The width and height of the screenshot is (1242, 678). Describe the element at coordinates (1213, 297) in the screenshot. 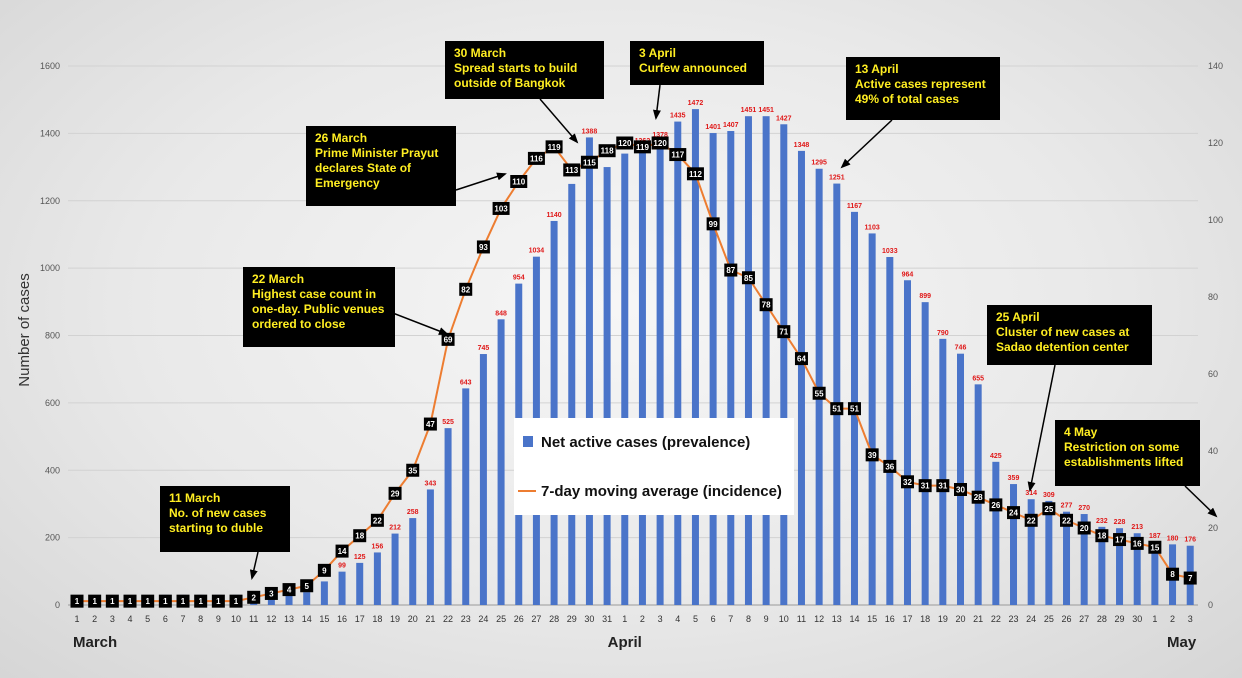

I see `y2-tick-label: 80` at that location.